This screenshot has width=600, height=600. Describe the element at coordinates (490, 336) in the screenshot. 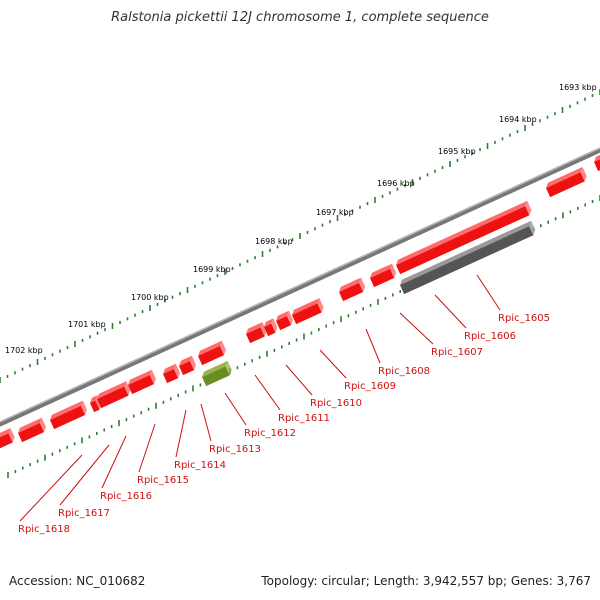

I see `gene-label: Rpic_1606` at that location.